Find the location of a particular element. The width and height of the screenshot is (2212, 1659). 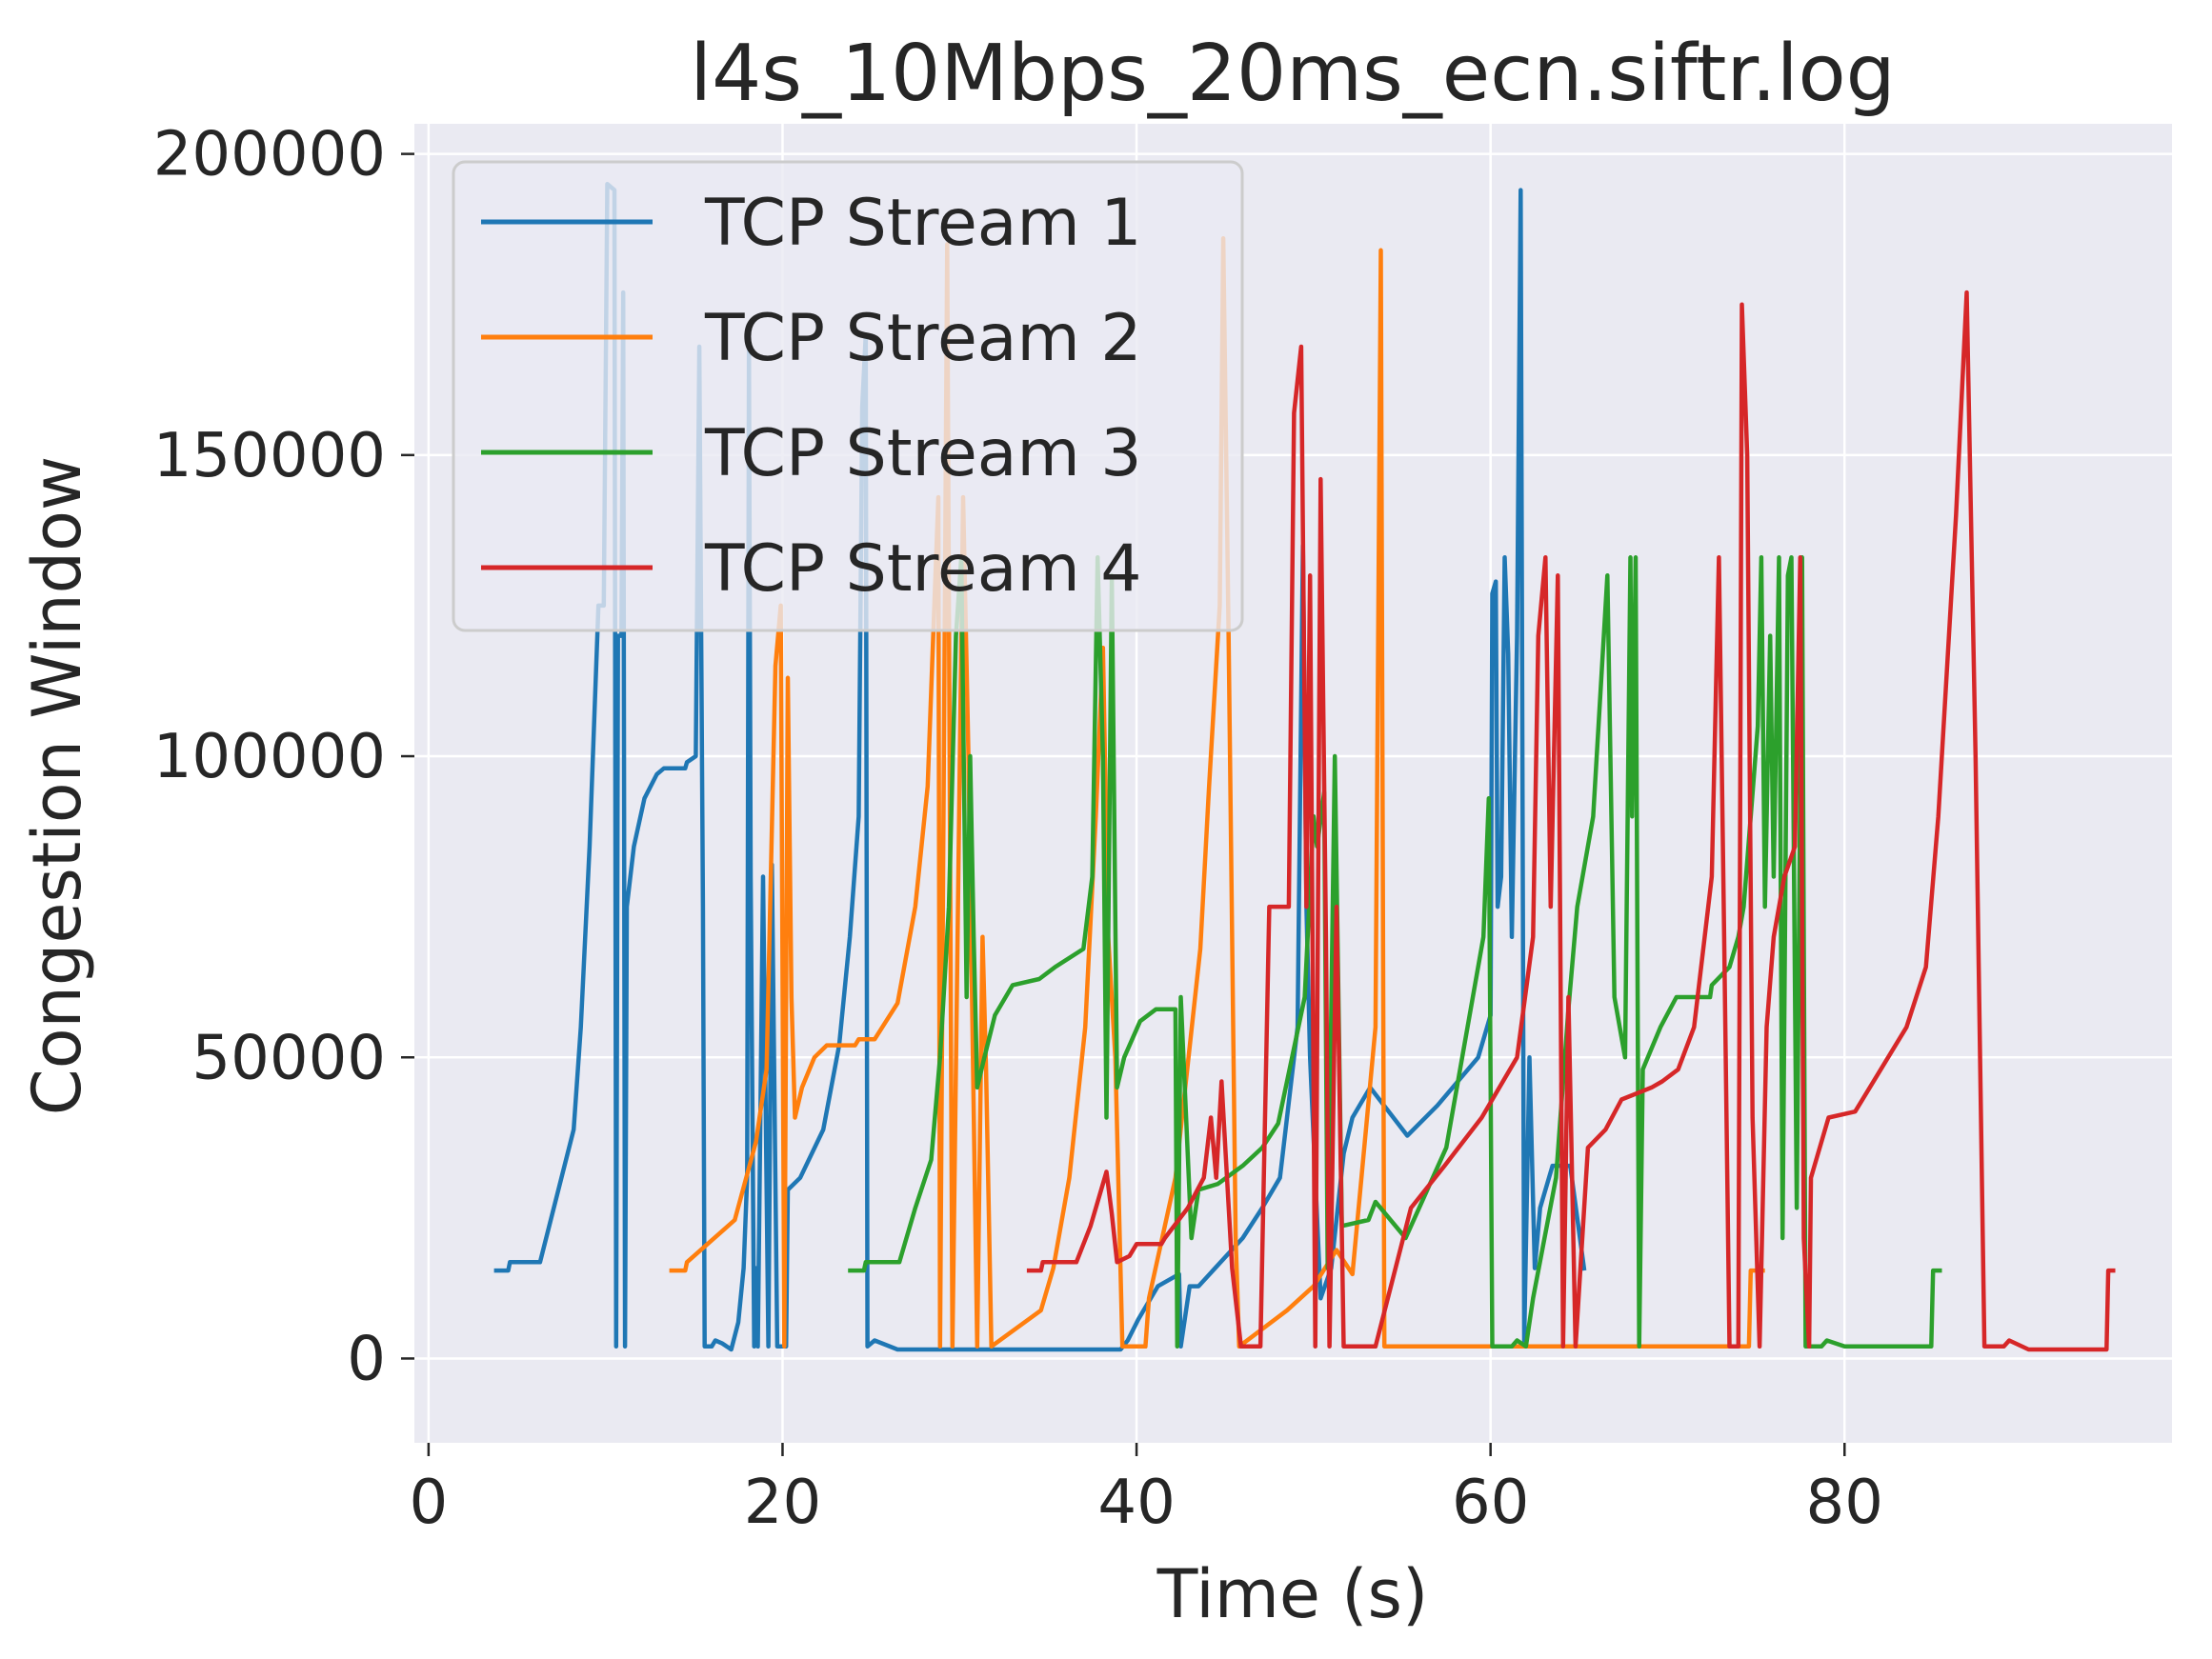

y-axis-title: Congestion Window is located at coordinates (57, 785).